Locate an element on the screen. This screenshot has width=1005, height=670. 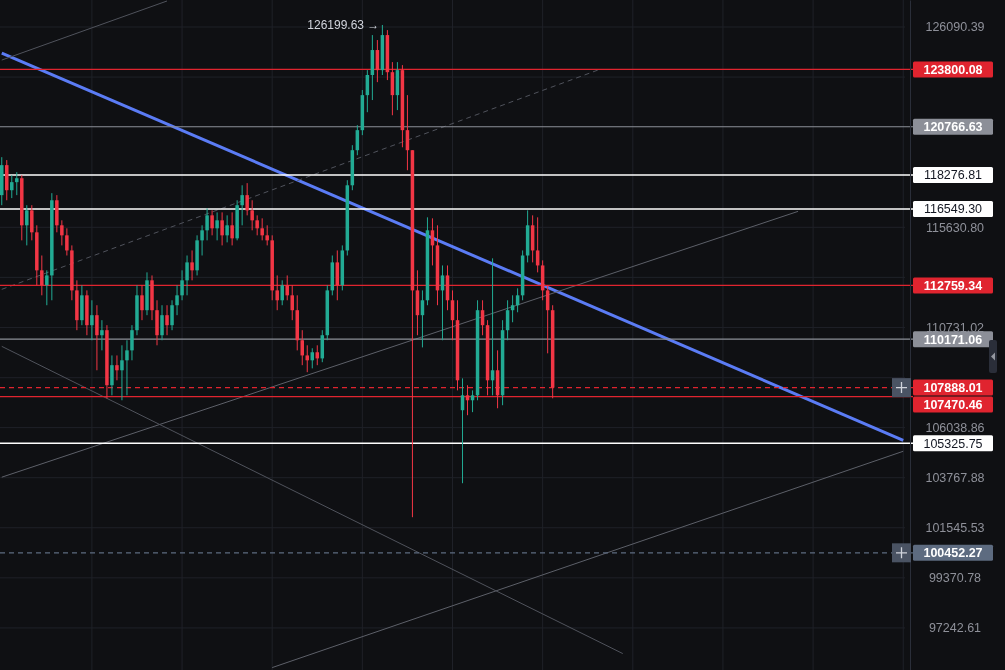
ref-line-label: 100452.27 is located at coordinates (953, 553).